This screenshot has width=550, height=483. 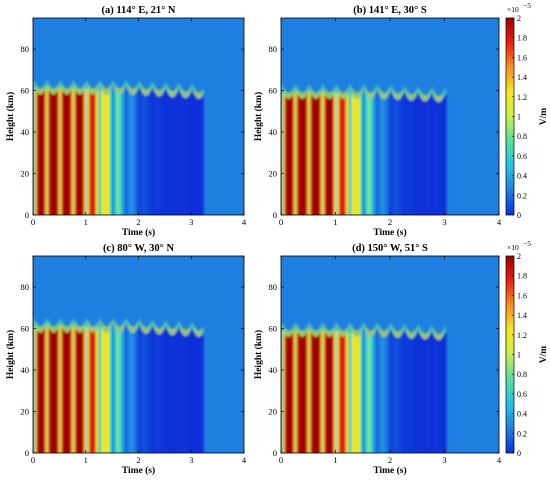 What do you see at coordinates (191, 460) in the screenshot?
I see `x-tick-label: 3` at bounding box center [191, 460].